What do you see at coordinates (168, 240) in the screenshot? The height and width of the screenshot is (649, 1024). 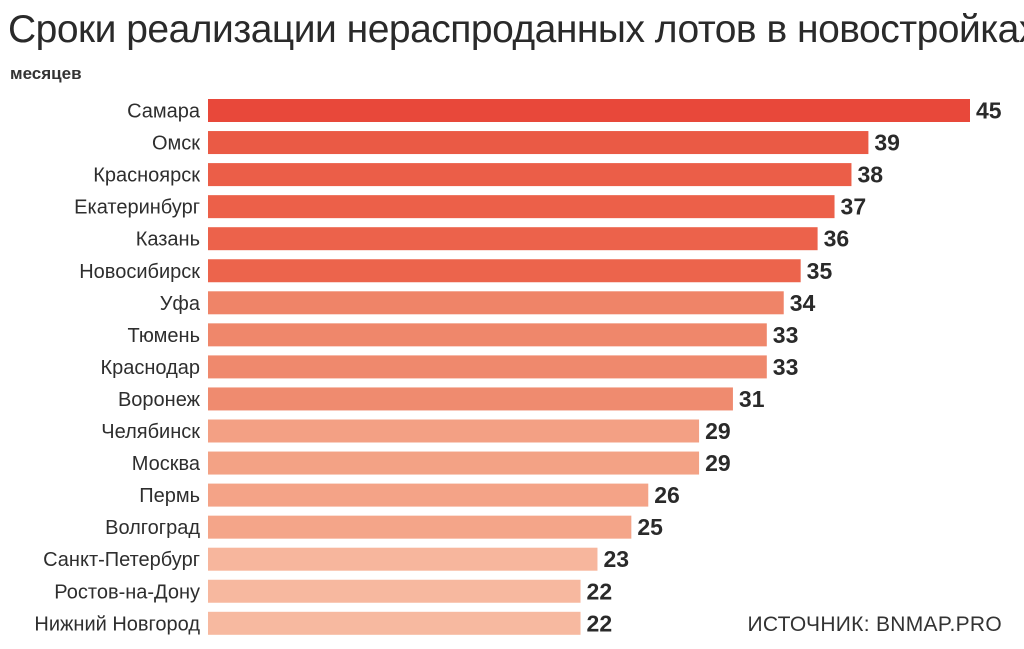 I see `category-label: Казань` at bounding box center [168, 240].